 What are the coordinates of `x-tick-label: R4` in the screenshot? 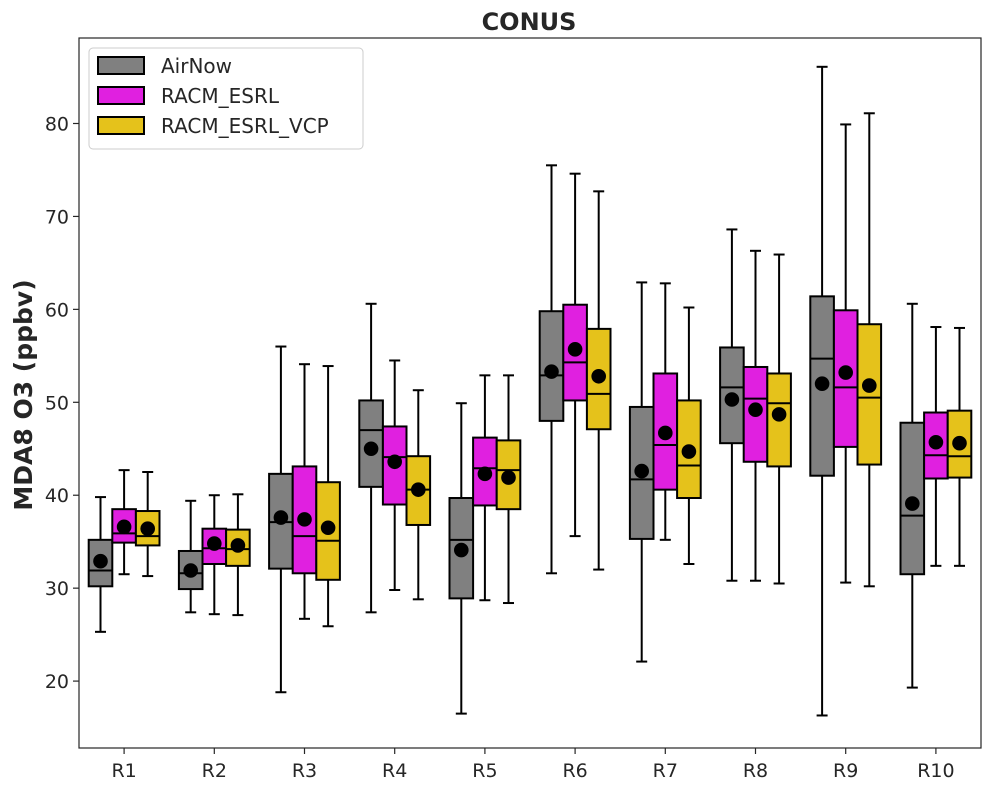 It's located at (394, 771).